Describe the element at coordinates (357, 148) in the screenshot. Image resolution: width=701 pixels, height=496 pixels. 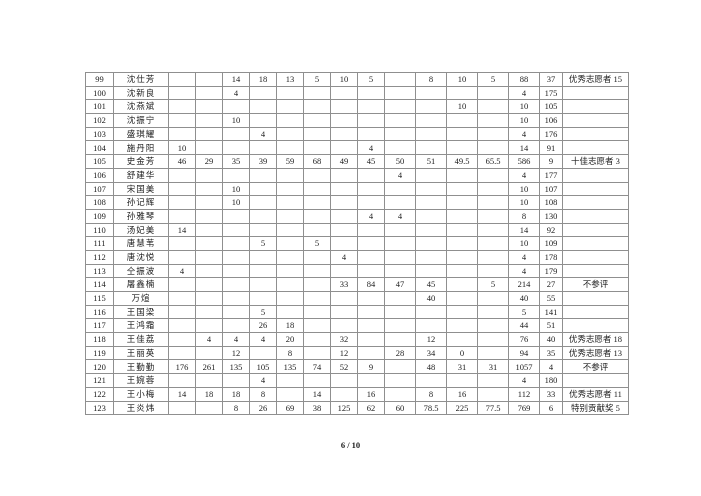
I see `table-row: 104 施丹阳 10 4 14 91` at that location.